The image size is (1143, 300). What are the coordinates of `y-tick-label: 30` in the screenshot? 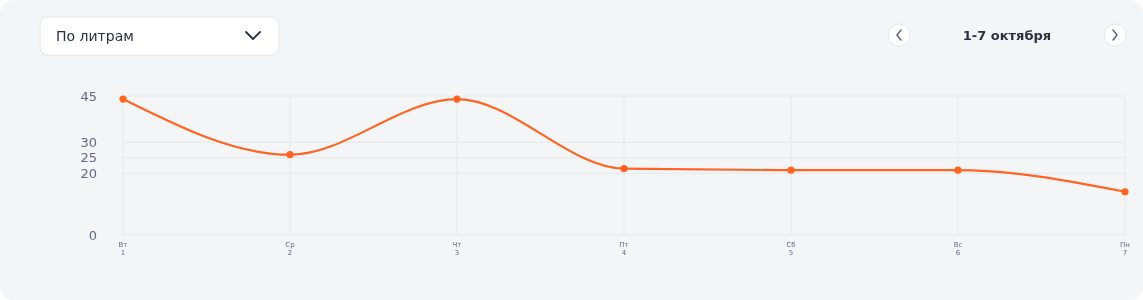 It's located at (88, 142).